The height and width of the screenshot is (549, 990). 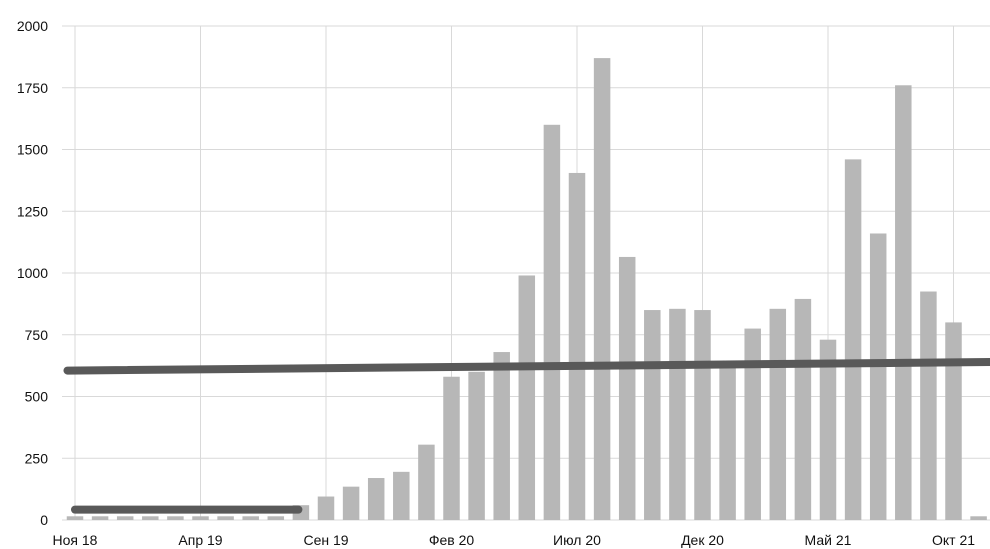 I want to click on y-tick-label: 0, so click(x=44, y=520).